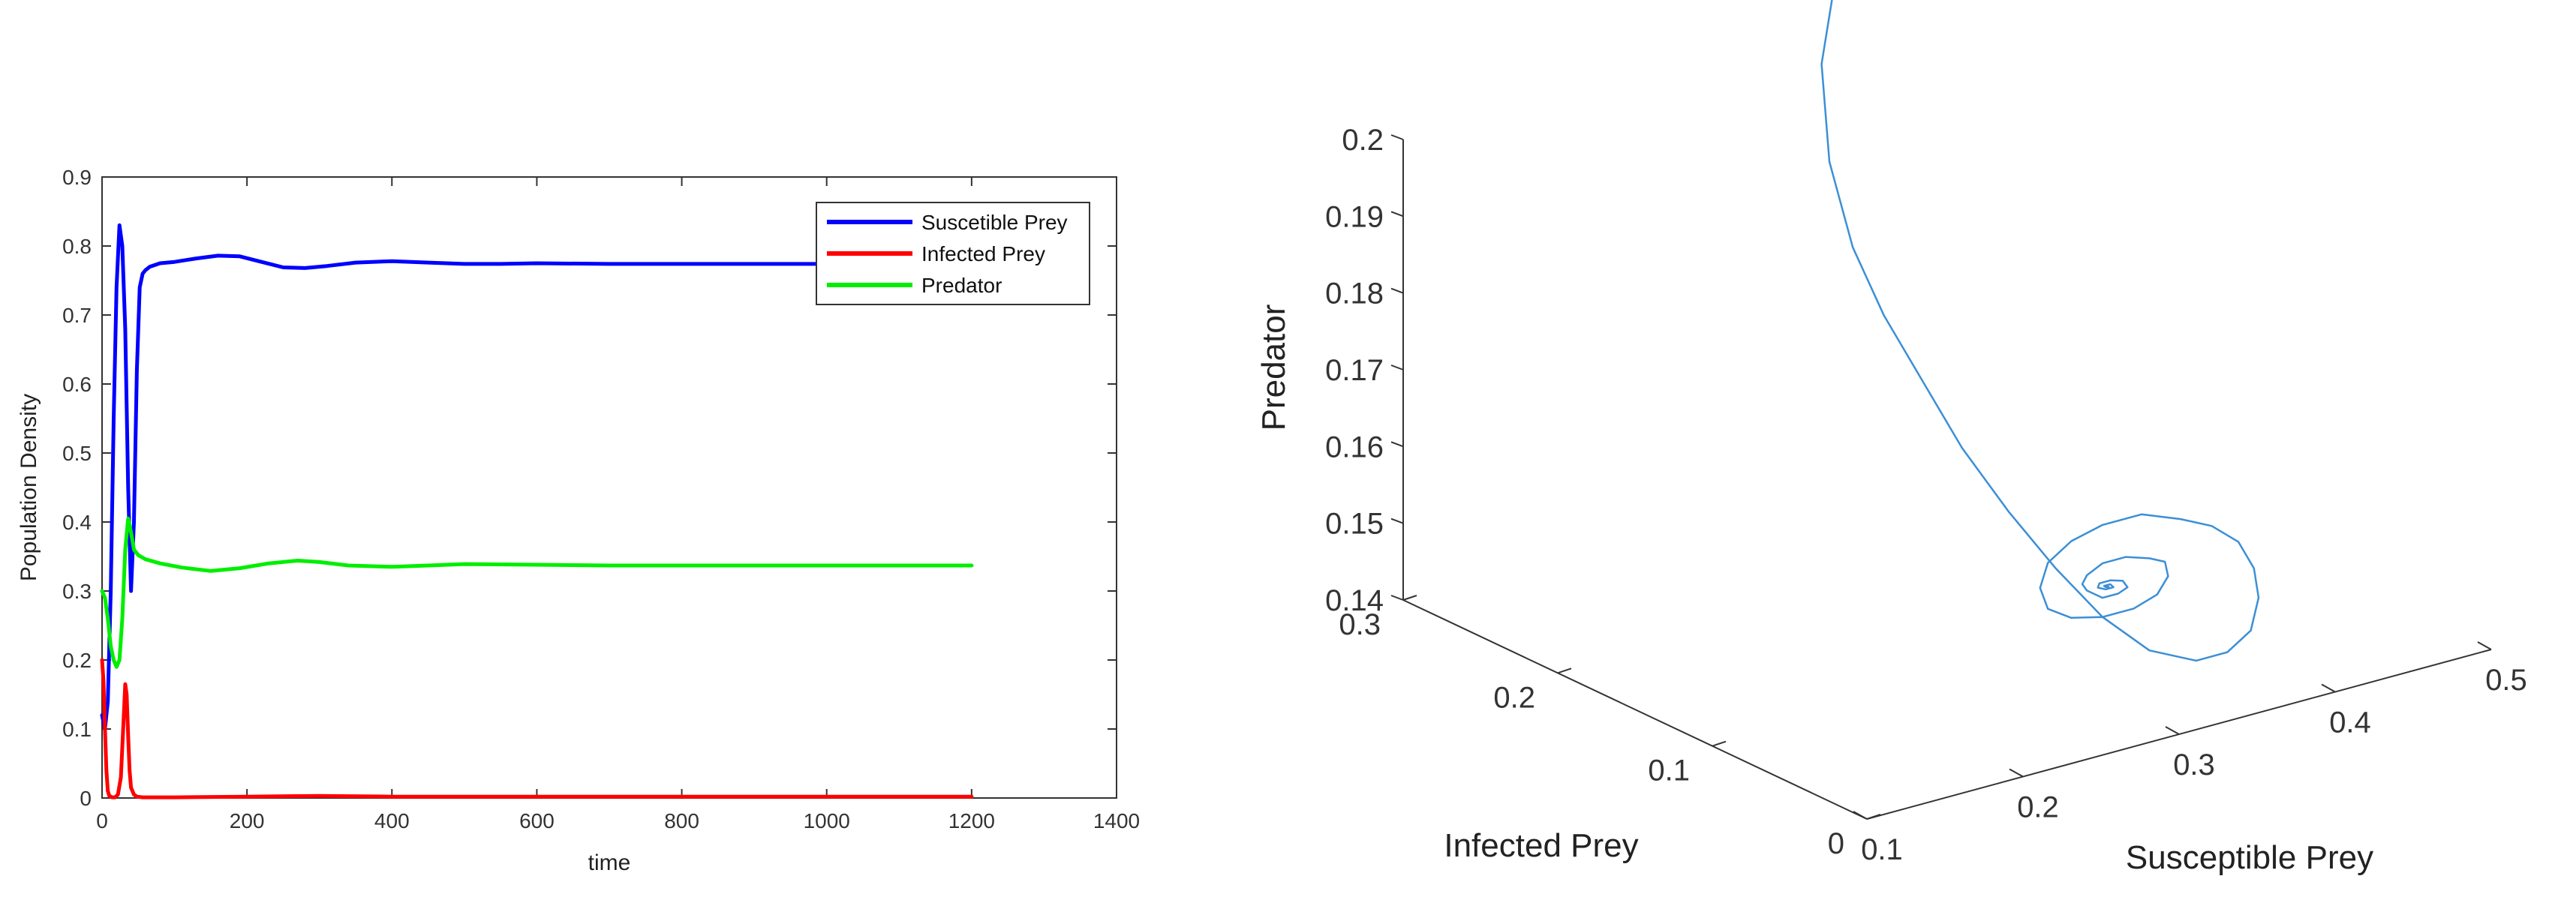 Image resolution: width=2576 pixels, height=900 pixels. Describe the element at coordinates (2350, 723) in the screenshot. I see `x-tick-label: 0.4` at that location.